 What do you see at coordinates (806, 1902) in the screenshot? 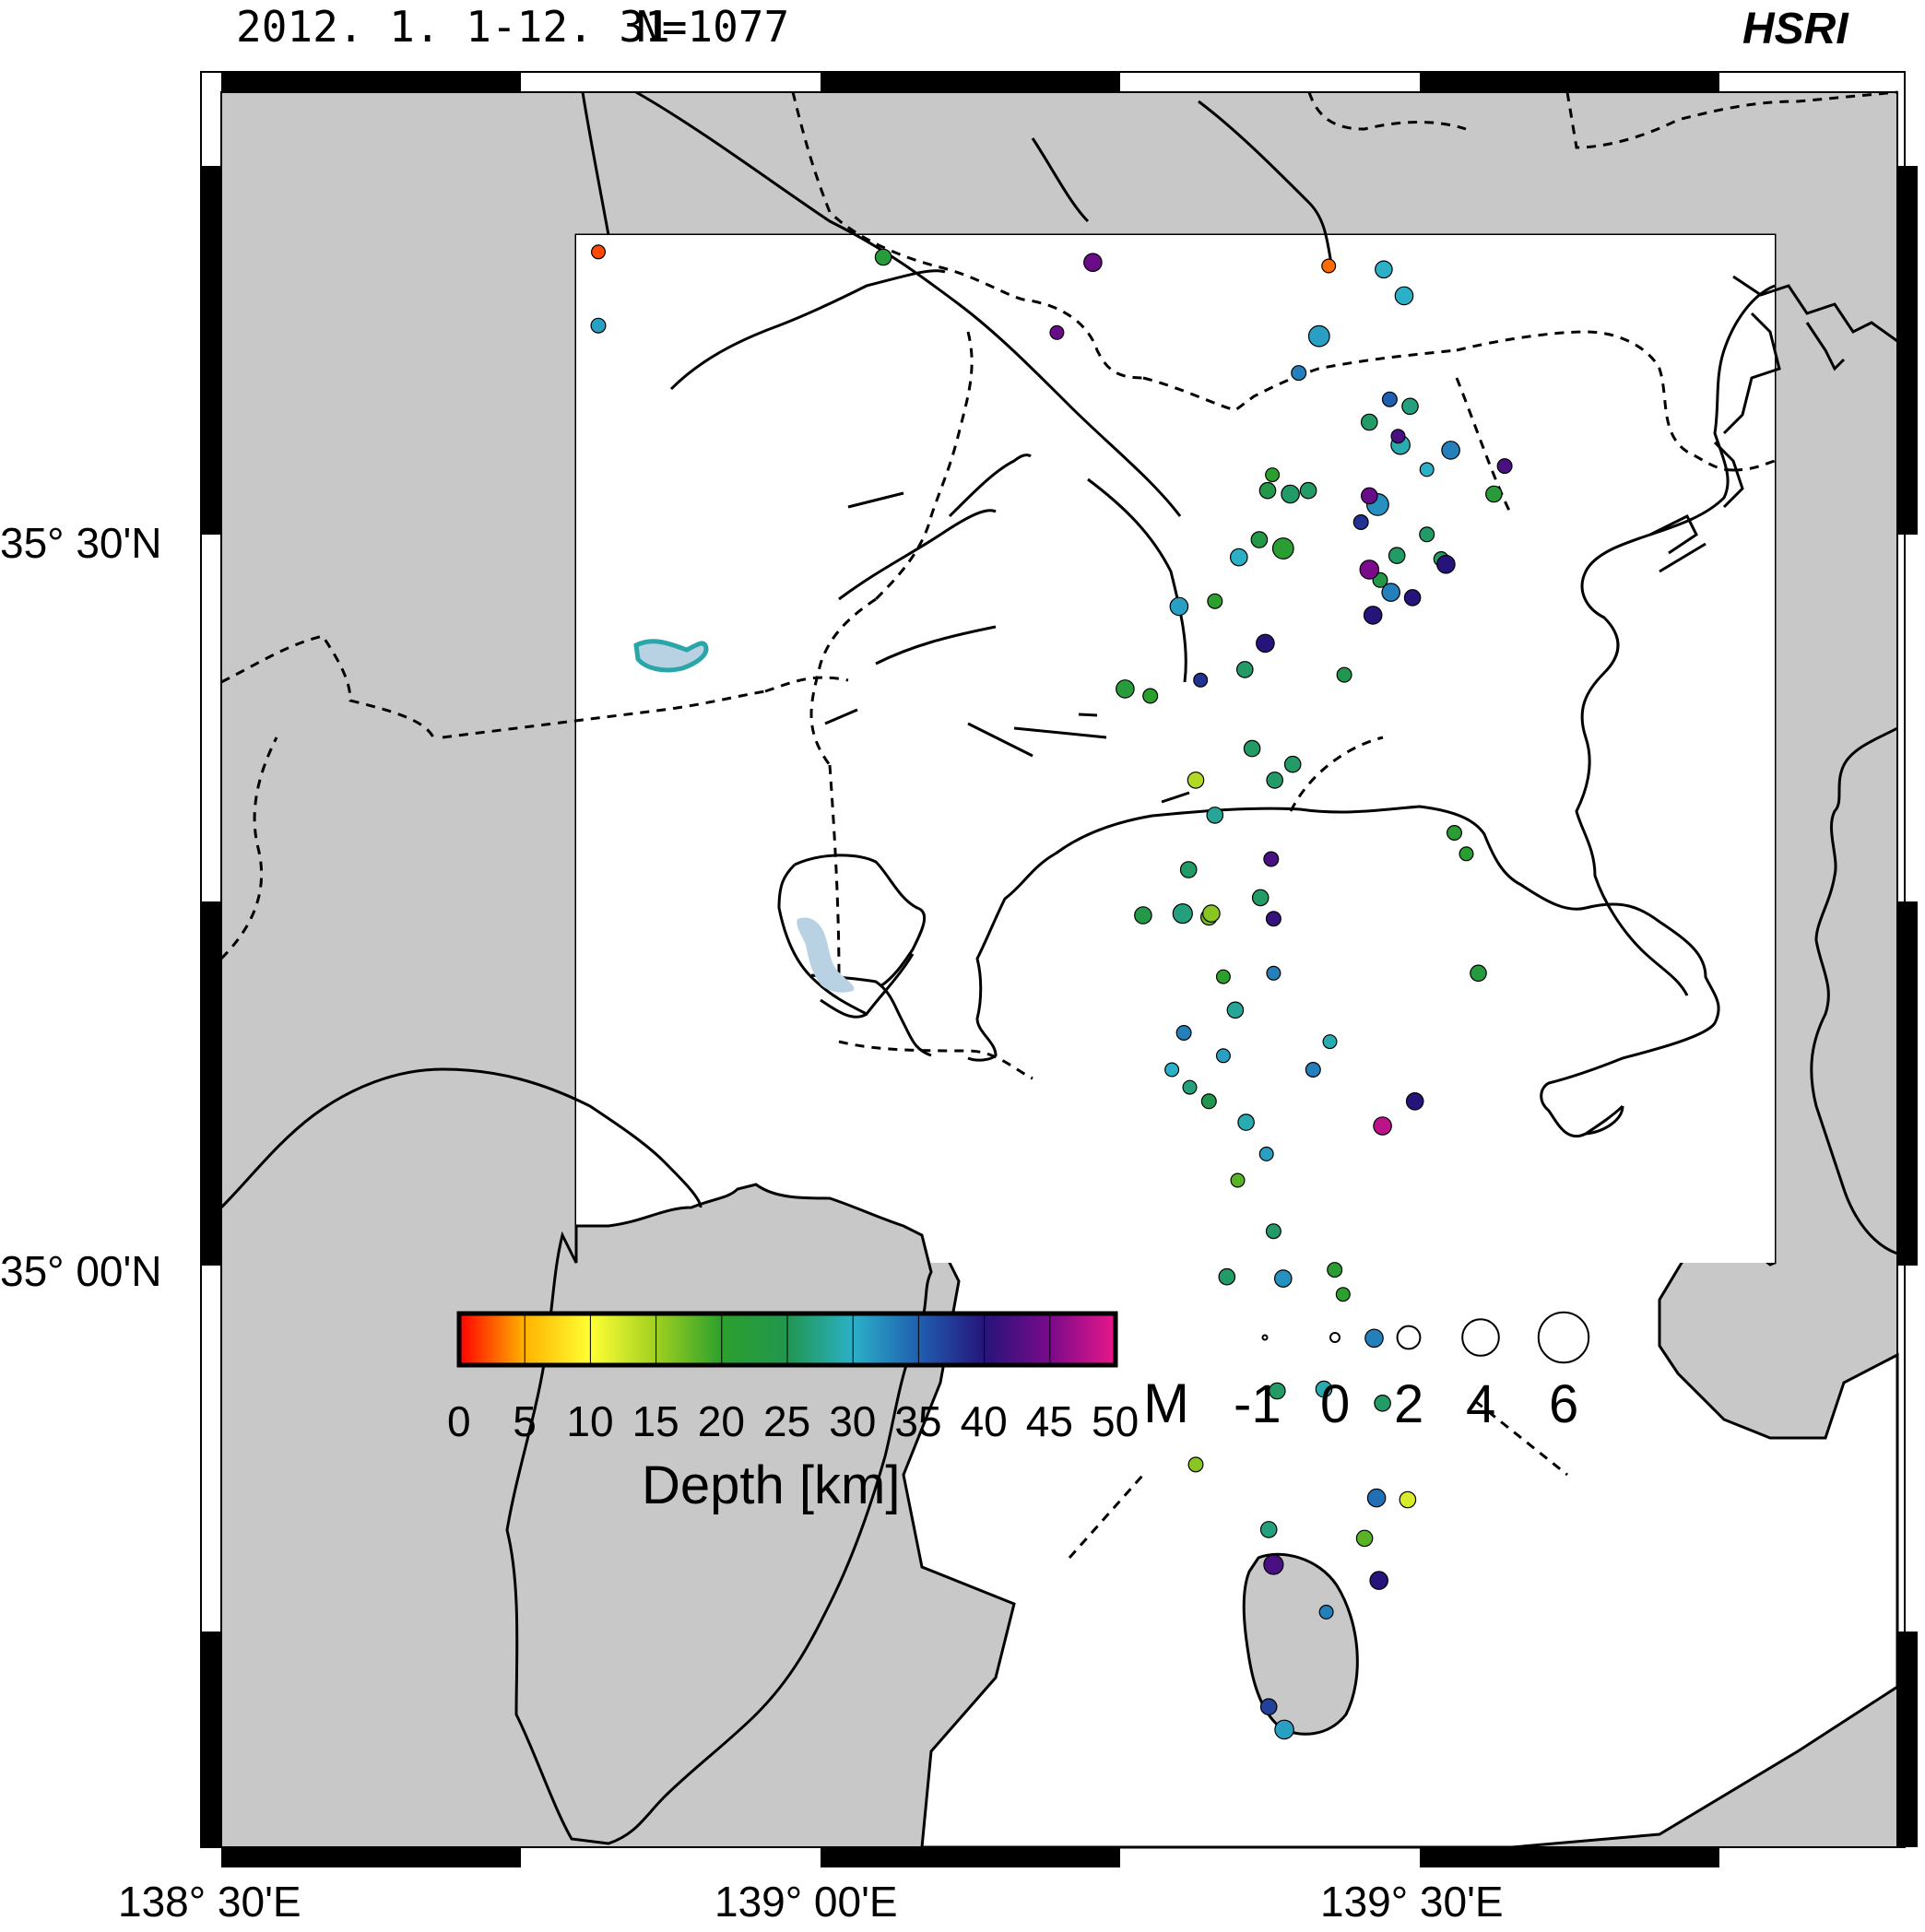
I see `lon-label-139-00: 139° 00'E` at bounding box center [806, 1902].